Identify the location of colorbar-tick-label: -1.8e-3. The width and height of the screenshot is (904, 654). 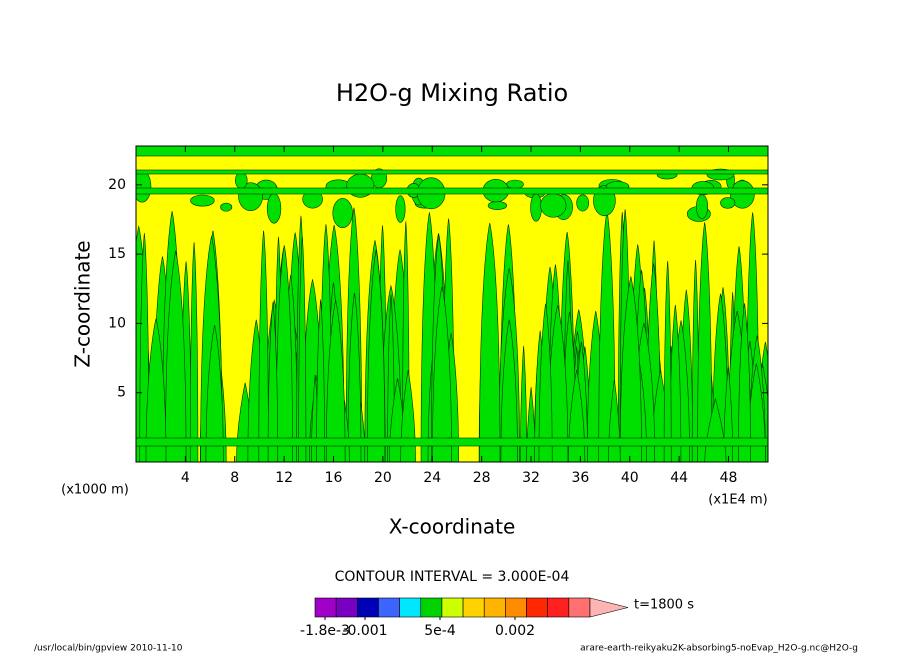
(325, 631).